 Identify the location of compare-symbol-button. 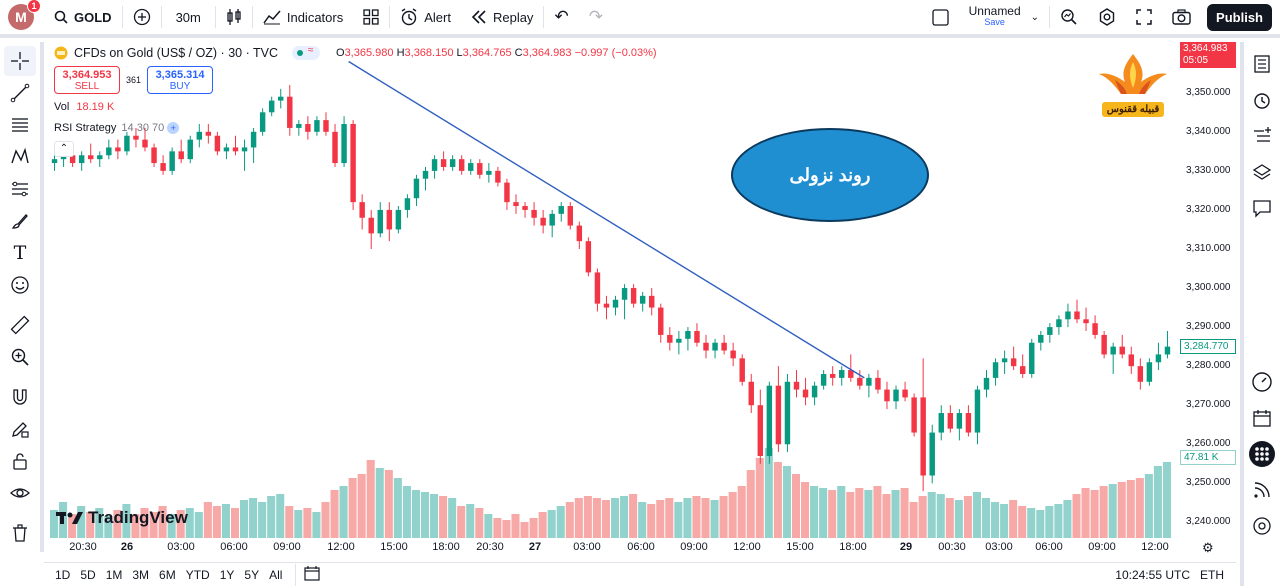
(142, 17).